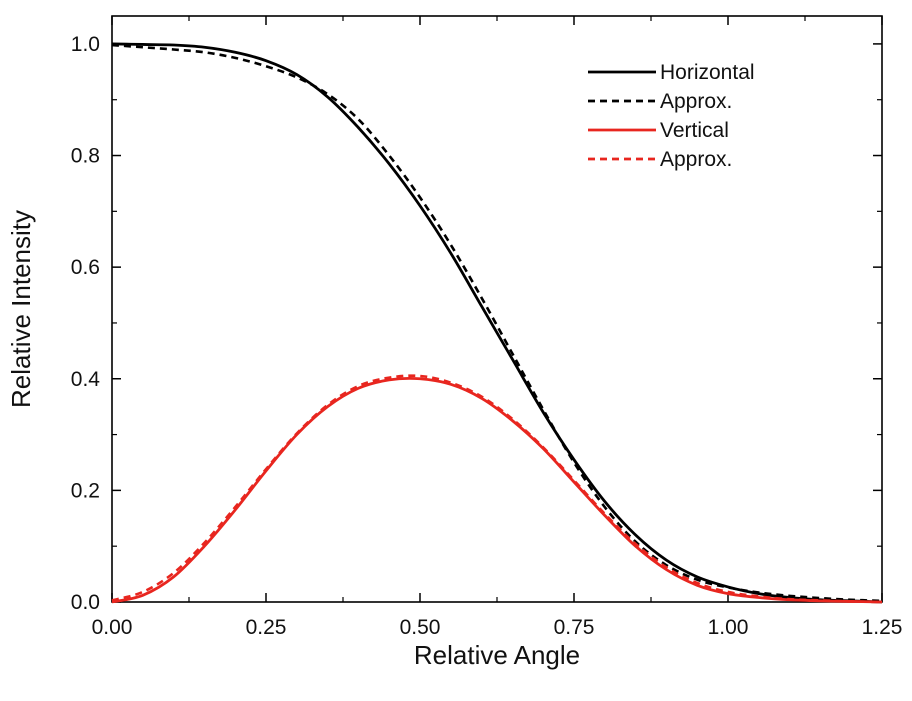  Describe the element at coordinates (882, 627) in the screenshot. I see `x-tick-label: 1.25` at that location.